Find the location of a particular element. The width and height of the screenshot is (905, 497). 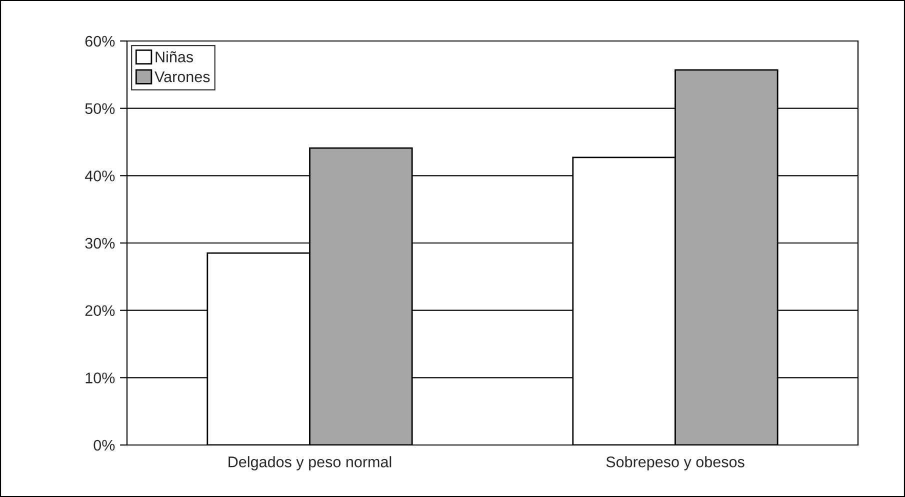

x-tick-label: Sobrepeso y obesos is located at coordinates (675, 463).